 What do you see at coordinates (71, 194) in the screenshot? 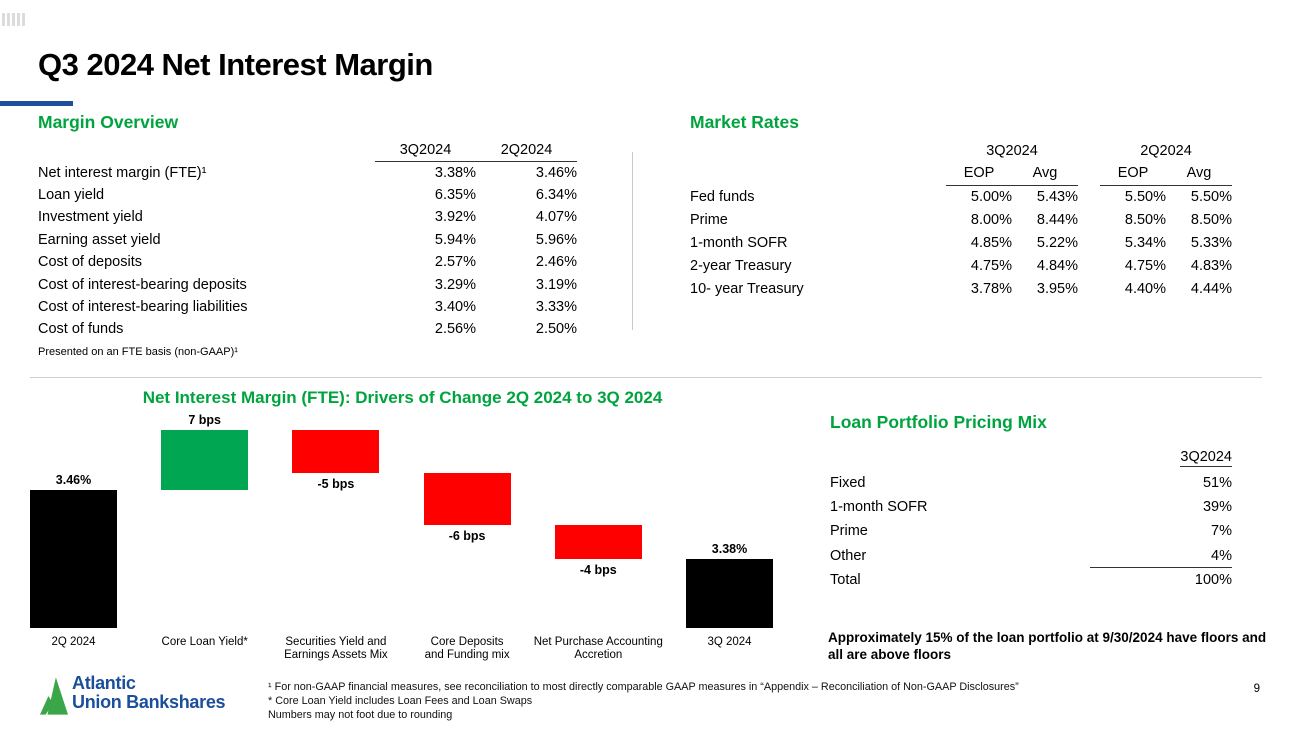
I see `row-label: Loan yield` at bounding box center [71, 194].